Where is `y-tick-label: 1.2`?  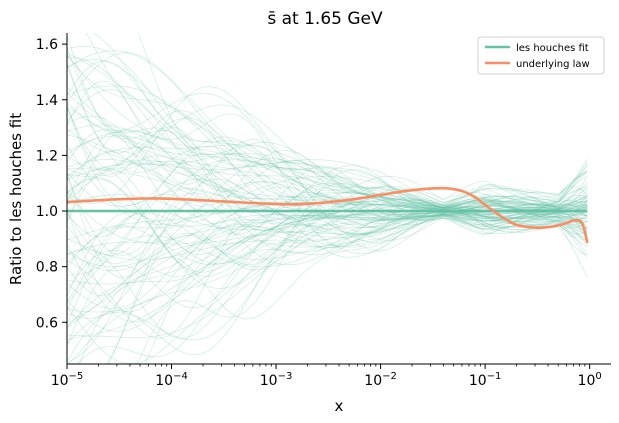 y-tick-label: 1.2 is located at coordinates (47, 156).